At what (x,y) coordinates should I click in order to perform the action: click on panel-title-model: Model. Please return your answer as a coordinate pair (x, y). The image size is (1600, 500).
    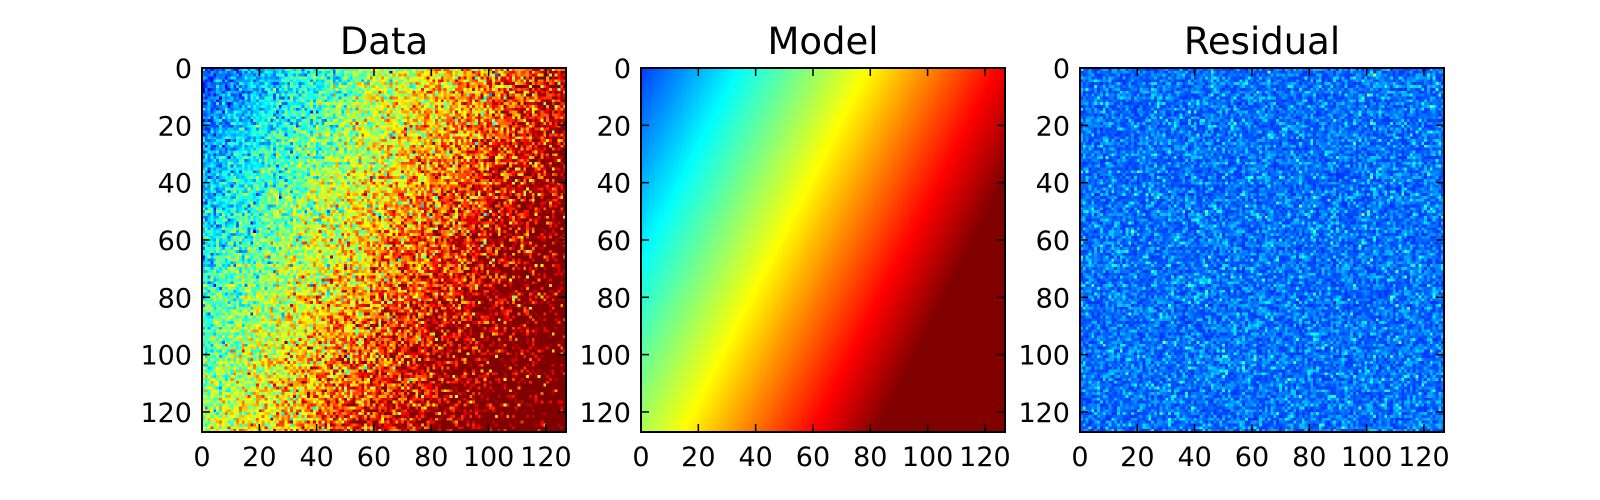
    Looking at the image, I should click on (822, 41).